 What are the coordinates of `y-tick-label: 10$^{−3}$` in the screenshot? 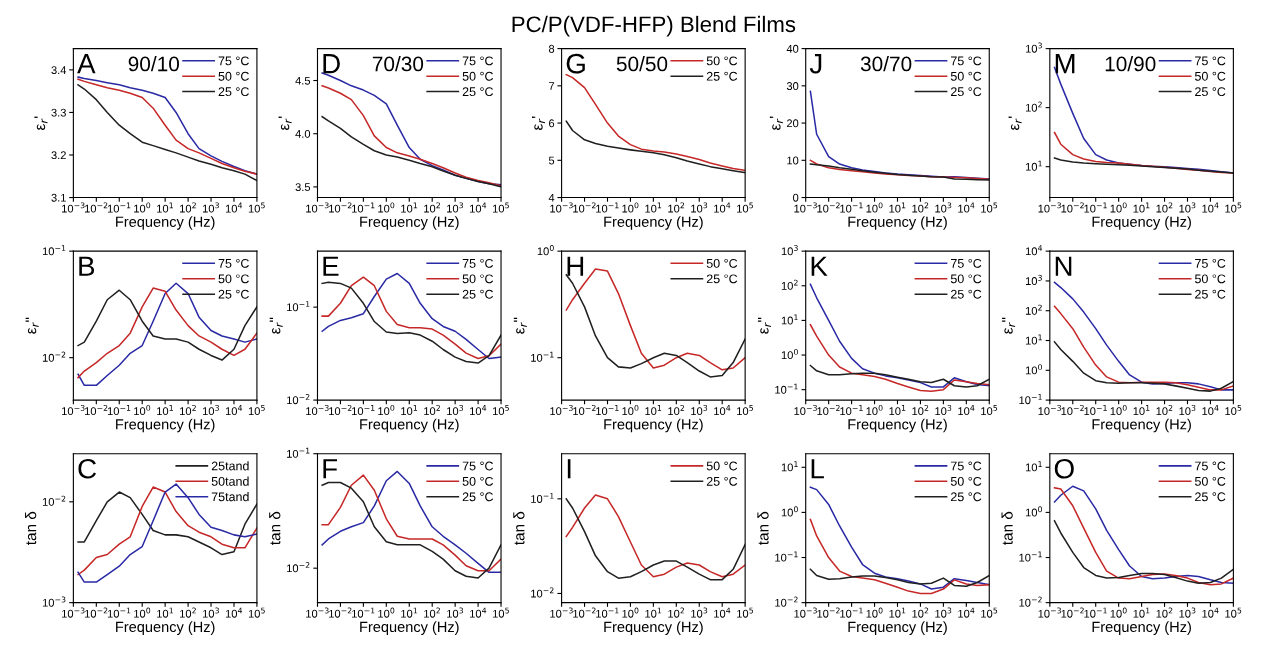 It's located at (54, 601).